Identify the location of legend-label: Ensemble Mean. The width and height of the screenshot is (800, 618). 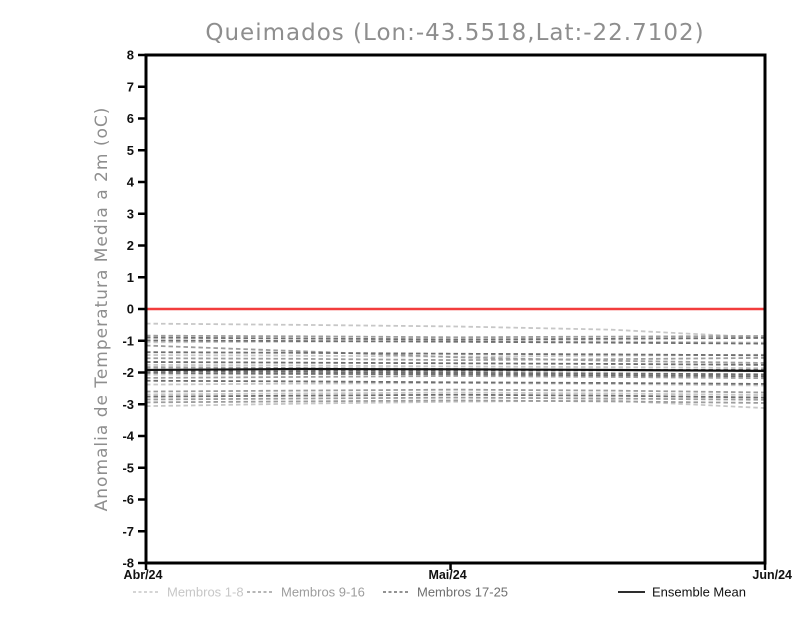
(699, 592).